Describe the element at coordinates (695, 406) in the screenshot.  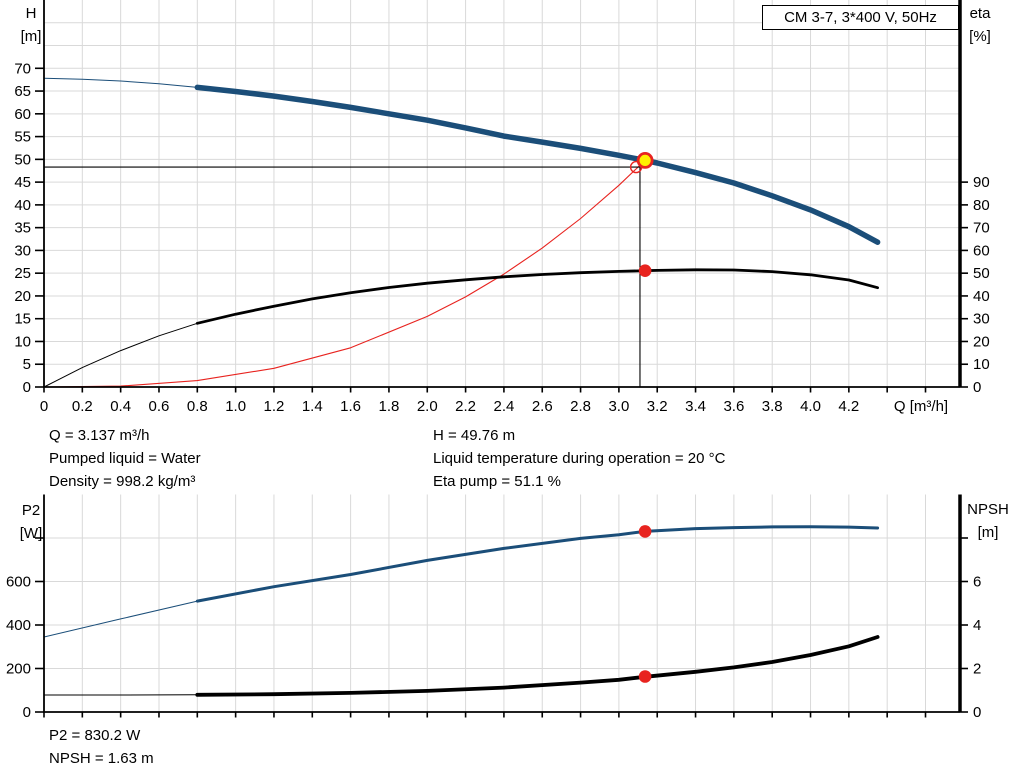
I see `tick-label: 3.4` at that location.